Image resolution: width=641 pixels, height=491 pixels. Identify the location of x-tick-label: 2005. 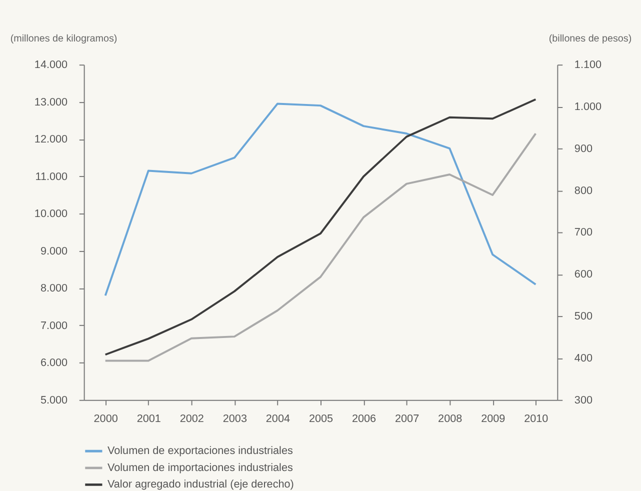
(321, 419).